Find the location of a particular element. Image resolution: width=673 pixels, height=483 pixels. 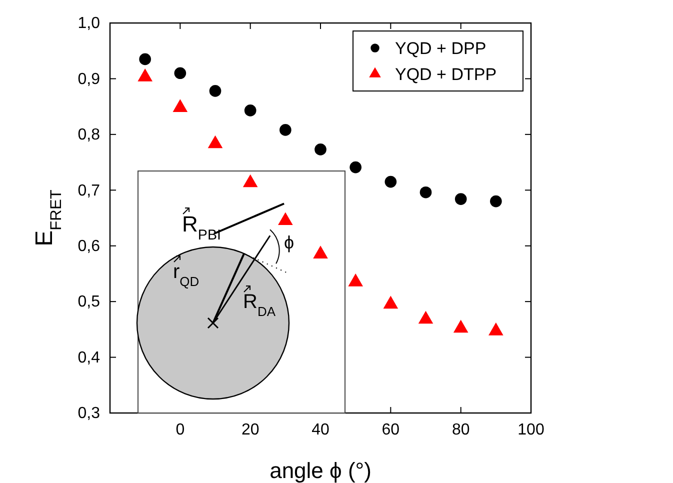

y-tick-label: 0,6 is located at coordinates (89, 246).